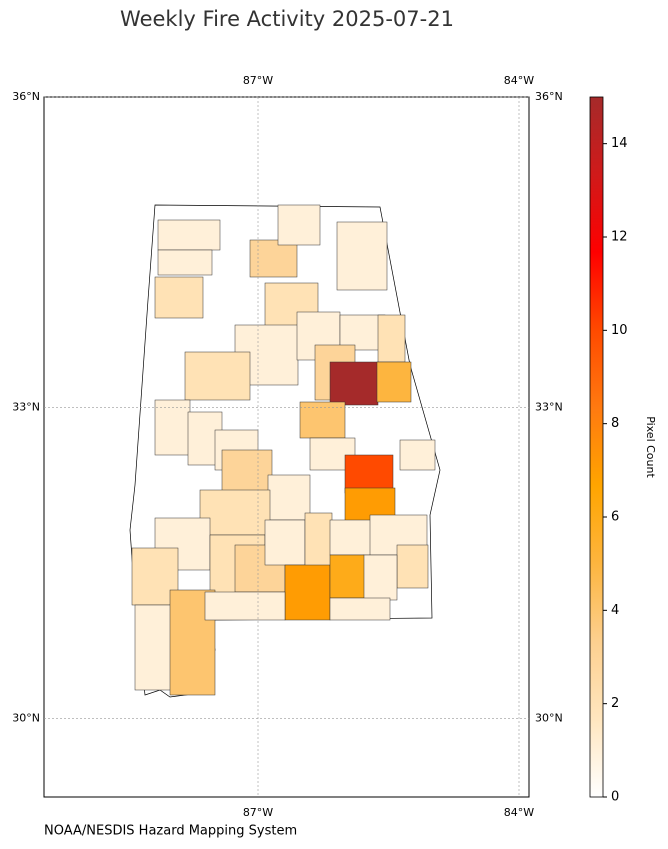 The height and width of the screenshot is (849, 668). Describe the element at coordinates (615, 797) in the screenshot. I see `colorbar-tick-label: 0` at that location.